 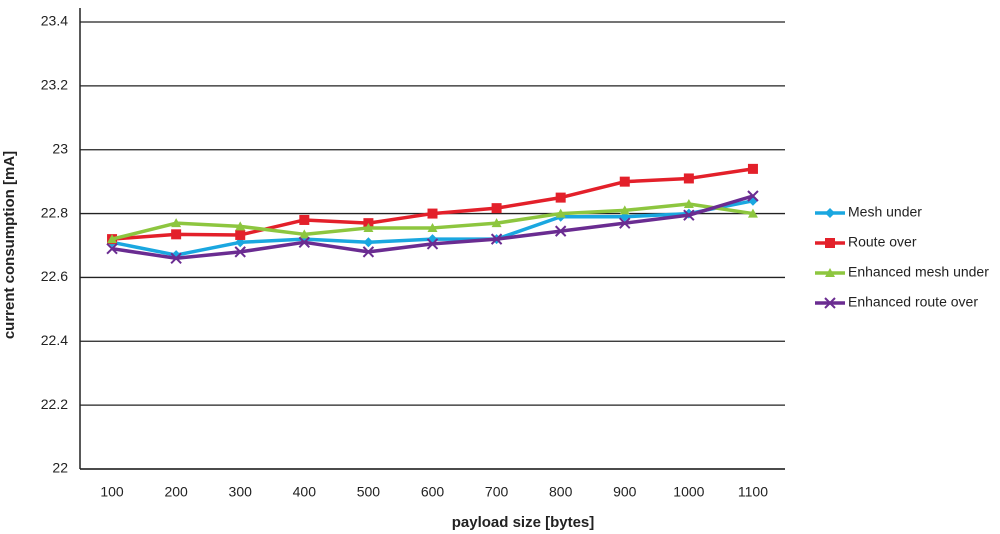 I want to click on y-tick-label: 23, so click(x=60, y=148).